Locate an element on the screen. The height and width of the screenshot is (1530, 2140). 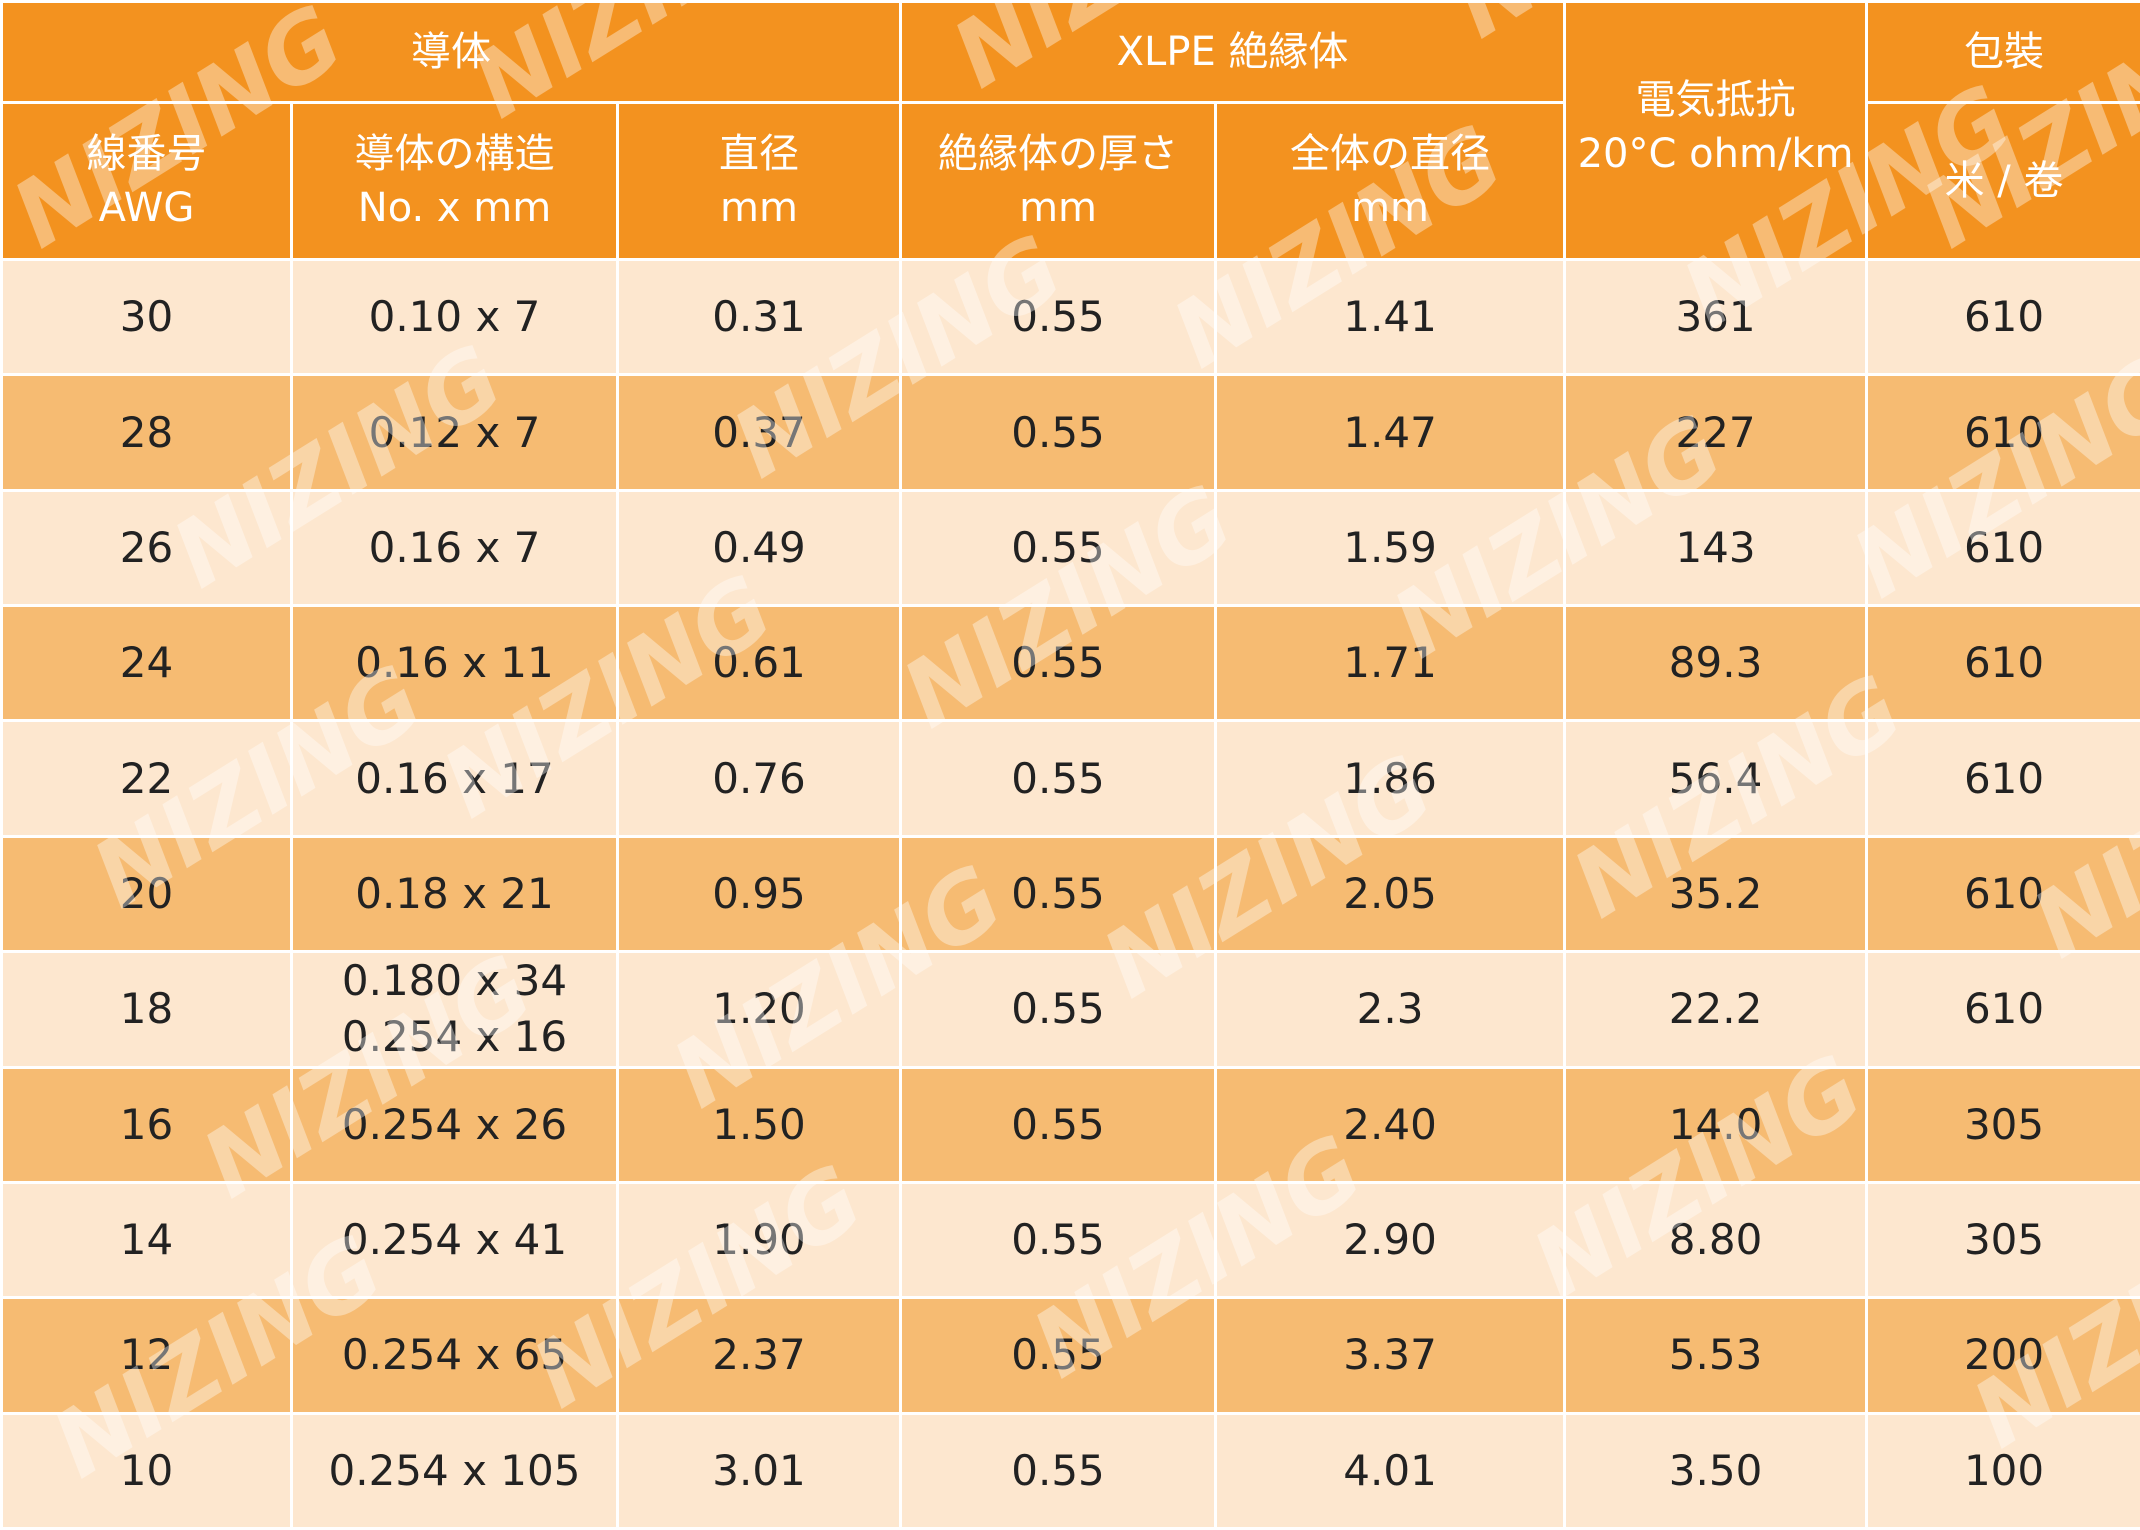
cell-packing: 200 is located at coordinates (2002, 1355).